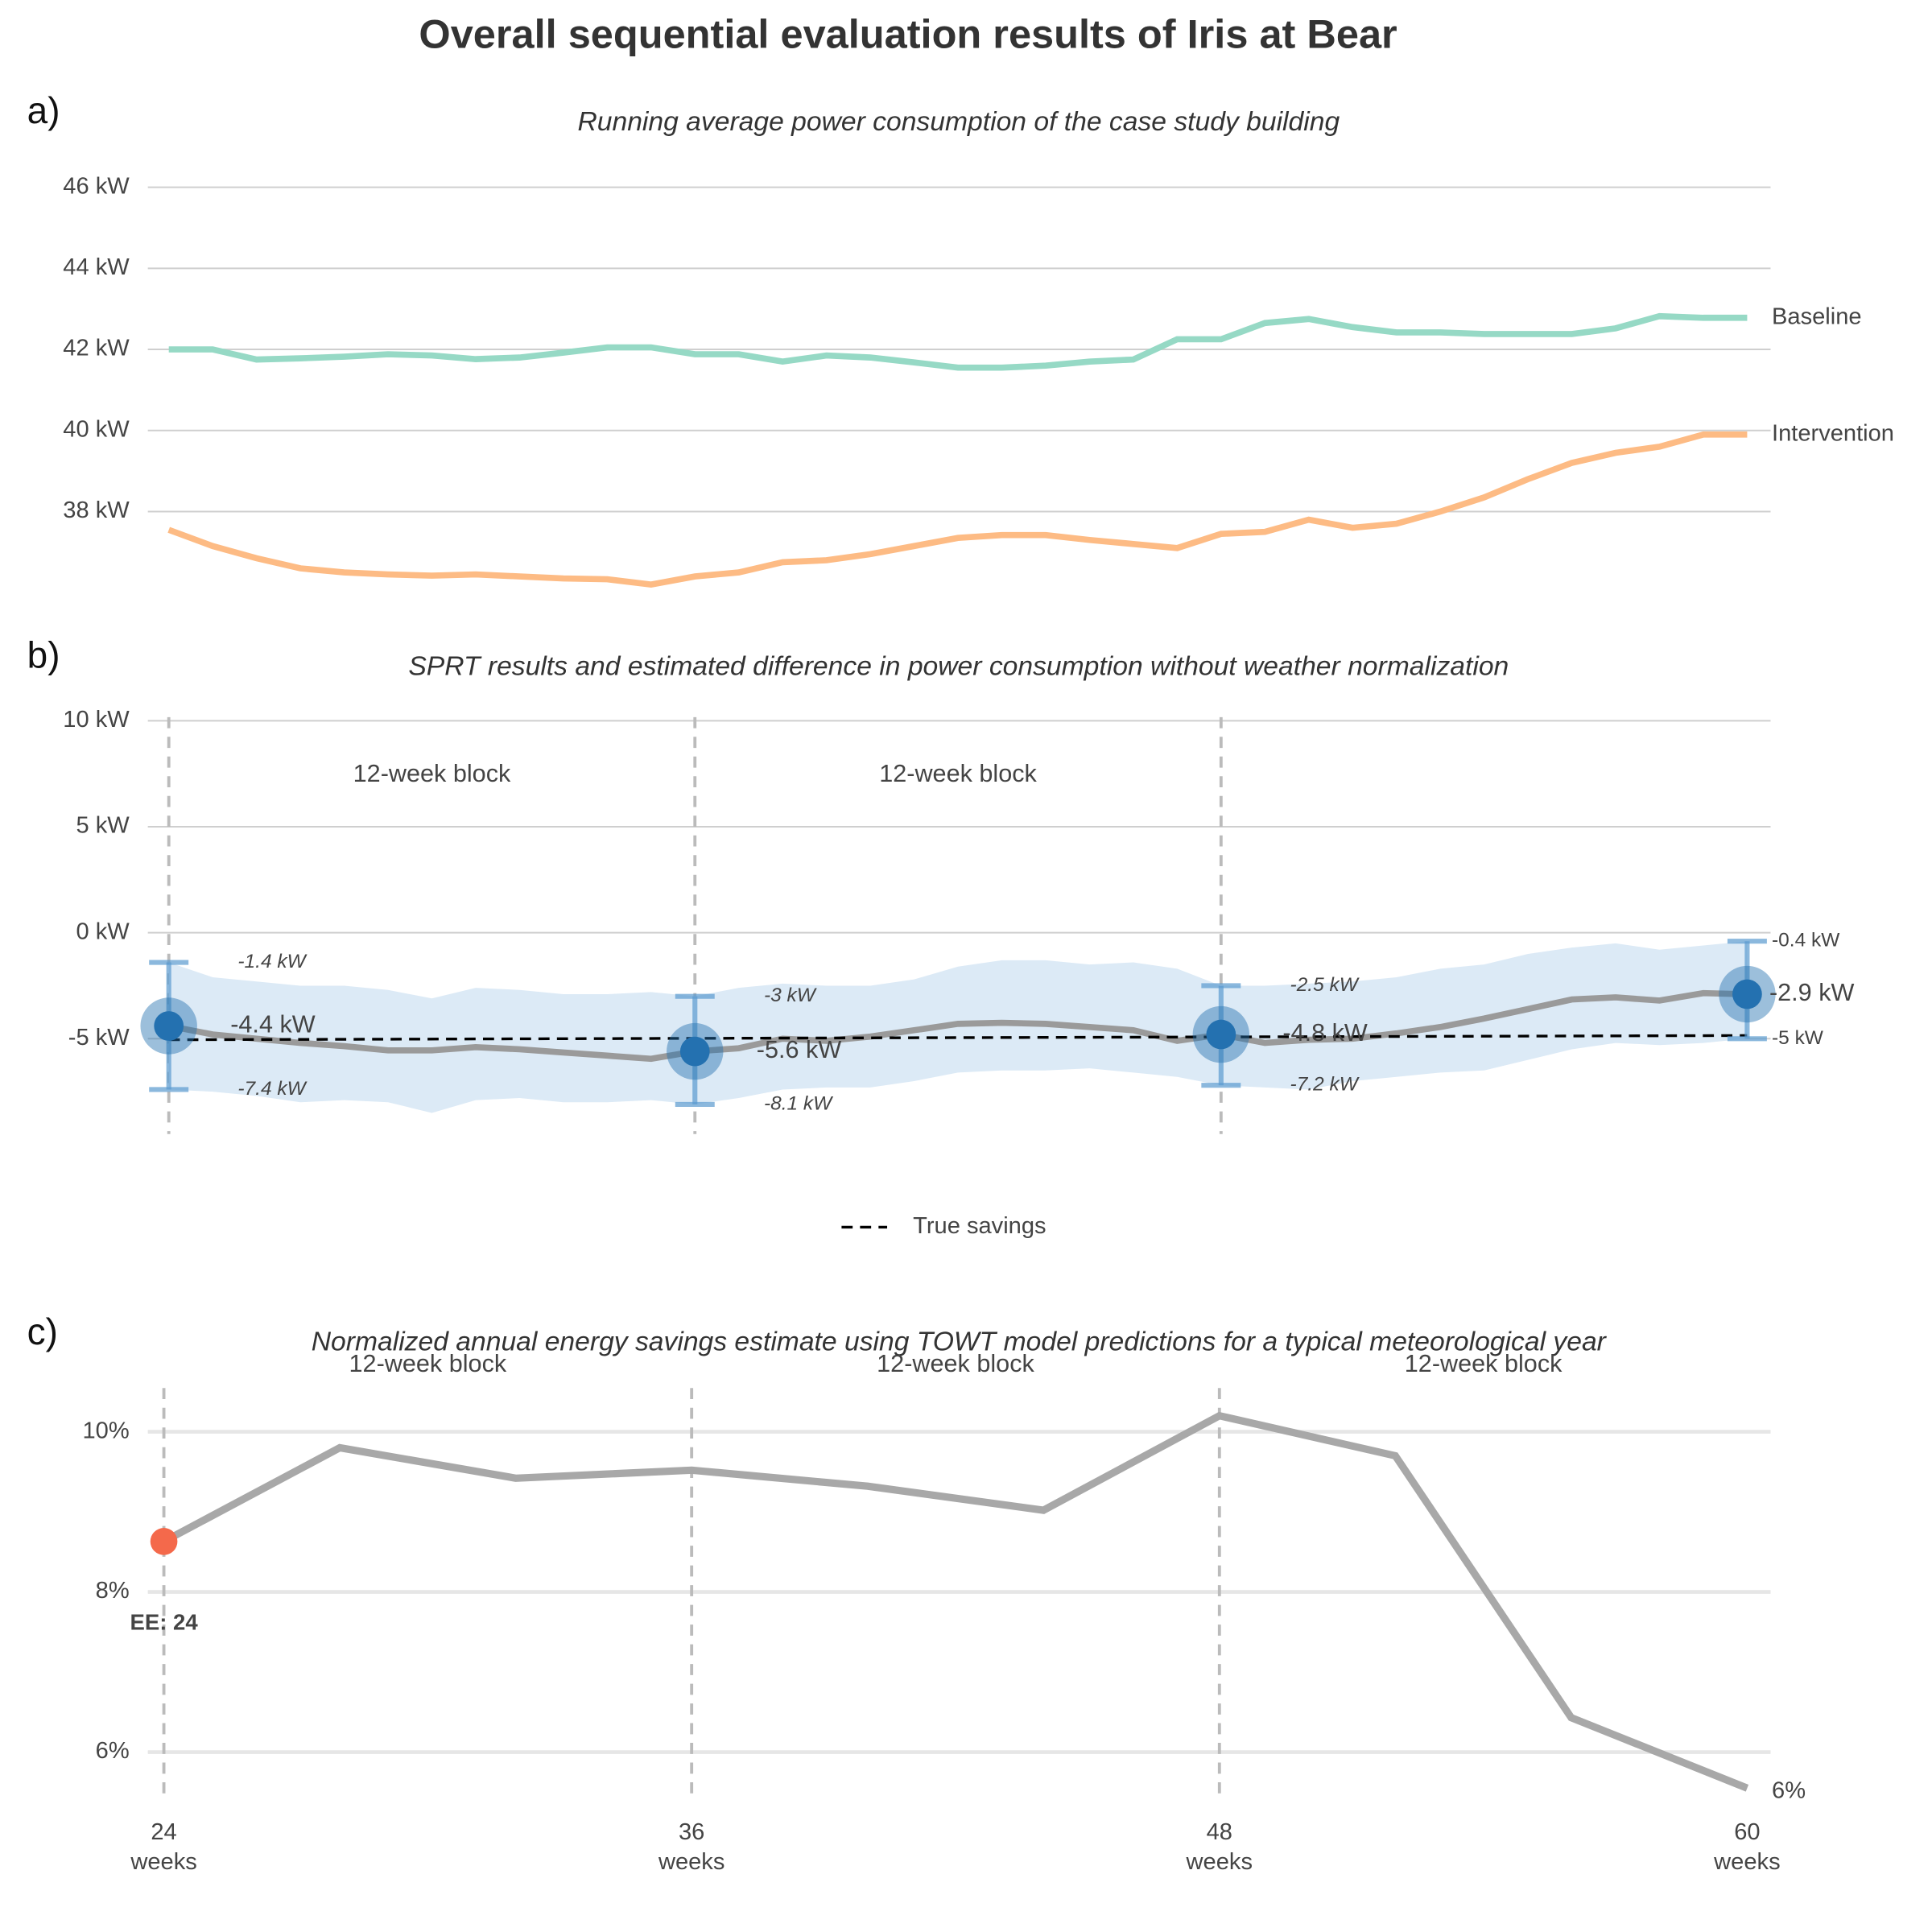 The width and height of the screenshot is (1932, 1932). Describe the element at coordinates (1325, 1085) in the screenshot. I see `lower-label: -7.2 kW` at that location.